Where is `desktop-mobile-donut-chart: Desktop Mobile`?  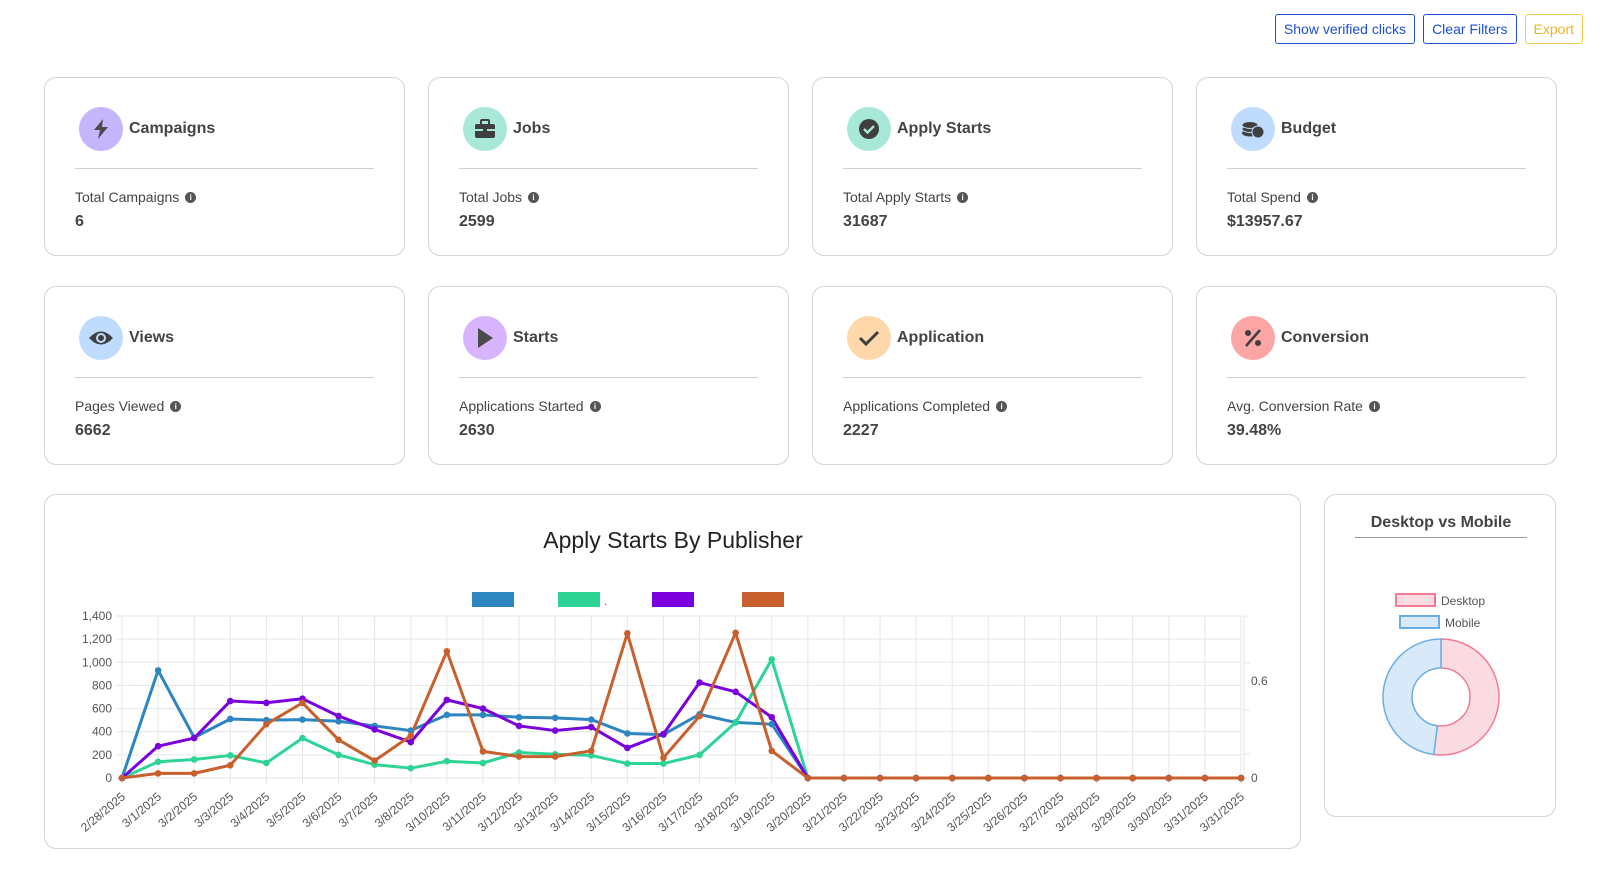 desktop-mobile-donut-chart: Desktop Mobile is located at coordinates (1441, 656).